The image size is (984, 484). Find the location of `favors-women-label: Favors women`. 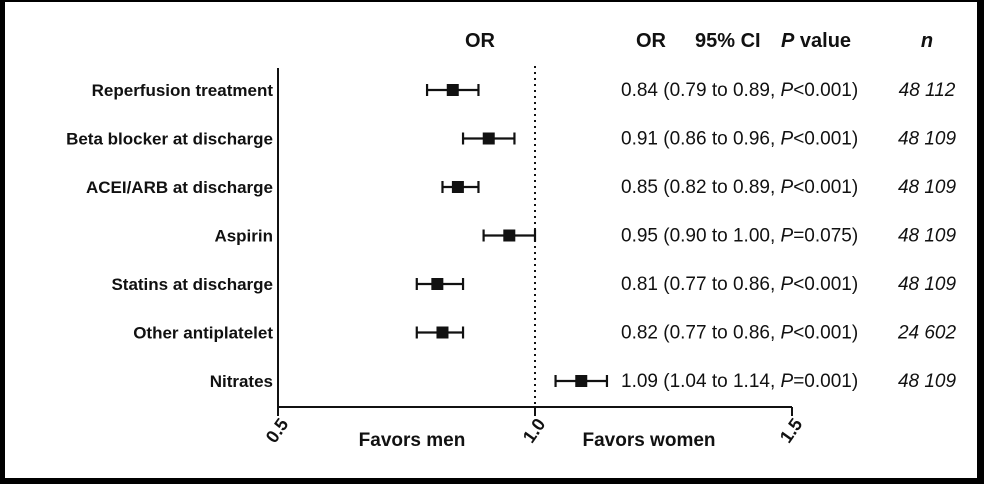

favors-women-label: Favors women is located at coordinates (648, 440).